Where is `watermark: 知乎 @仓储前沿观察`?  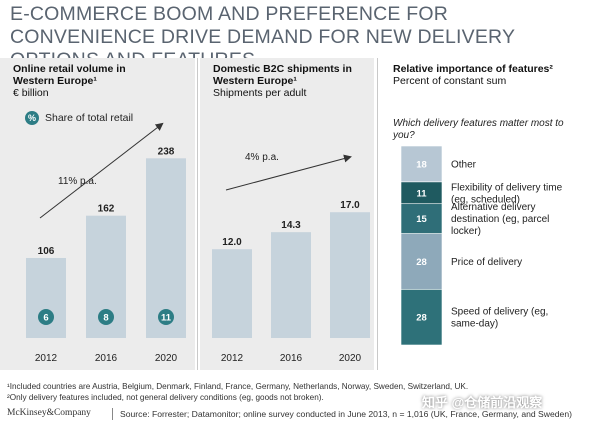
watermark: 知乎 @仓储前沿观察 is located at coordinates (482, 402).